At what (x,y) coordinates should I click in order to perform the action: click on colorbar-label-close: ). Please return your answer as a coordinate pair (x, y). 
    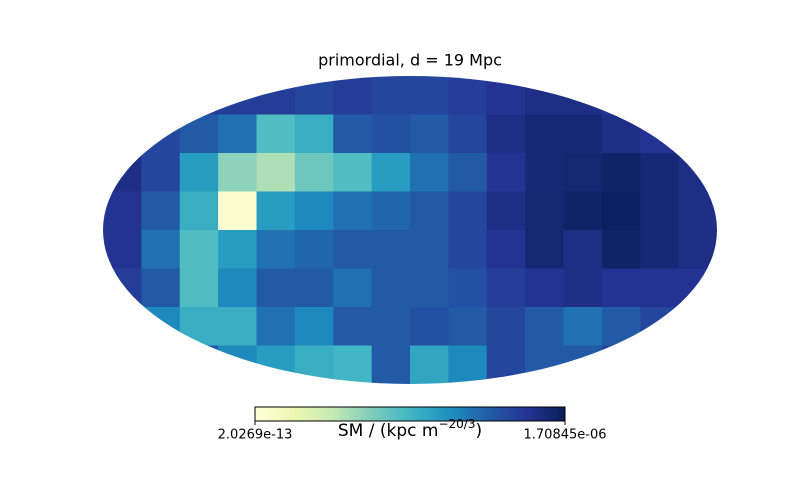
    Looking at the image, I should click on (478, 431).